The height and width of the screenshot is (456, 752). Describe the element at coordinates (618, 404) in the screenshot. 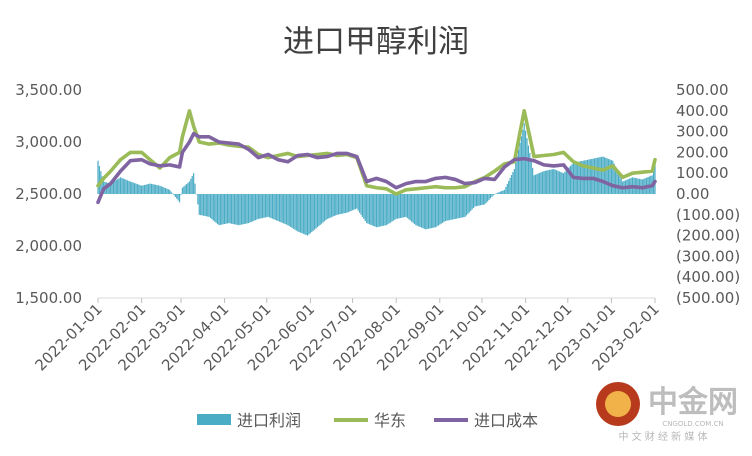

I see `watermark-logo-inner` at that location.